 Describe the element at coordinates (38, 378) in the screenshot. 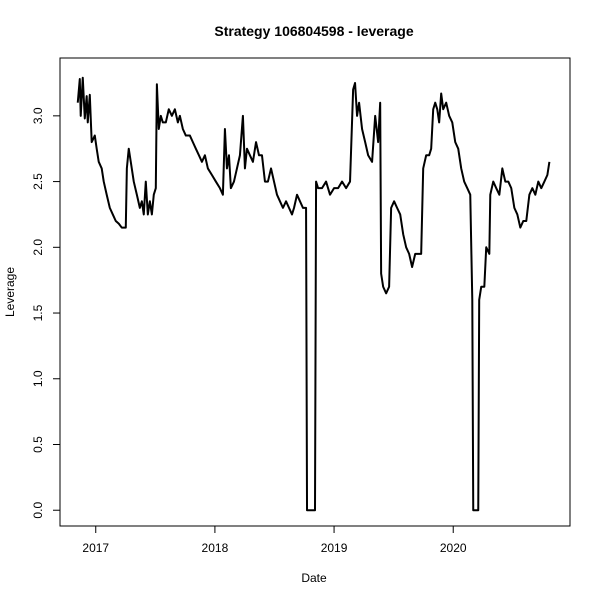

I see `y-tick-label: 1.0` at that location.